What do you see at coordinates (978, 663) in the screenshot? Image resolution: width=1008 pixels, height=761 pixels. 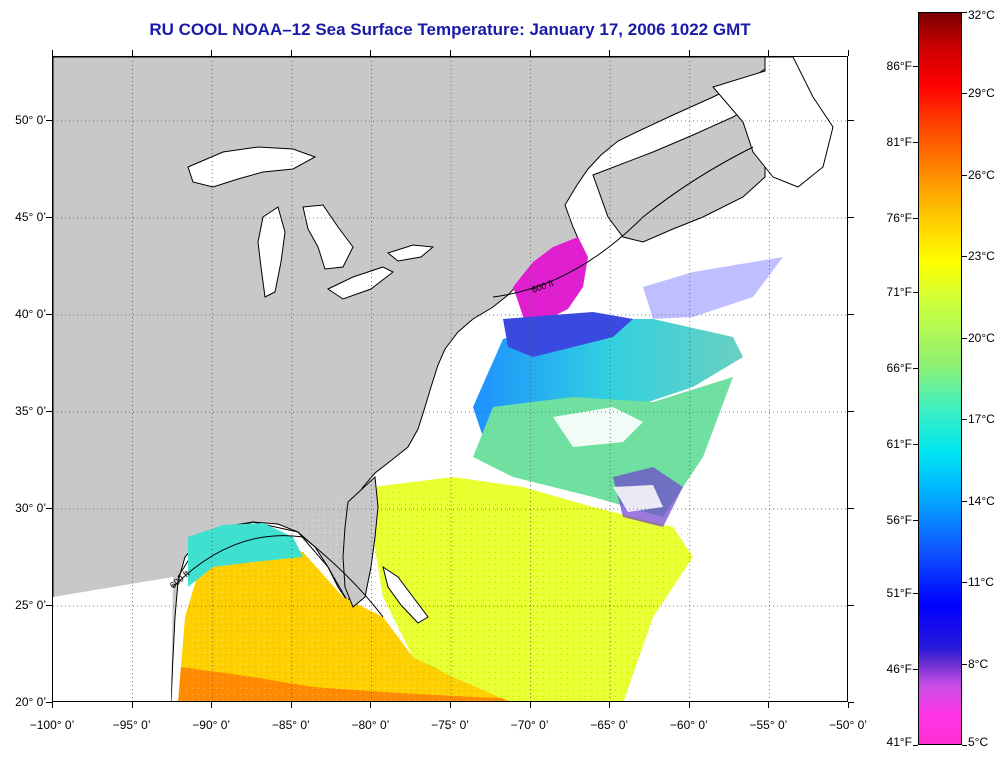 I see `colorbar-celsius-label: 8°C` at bounding box center [978, 663].